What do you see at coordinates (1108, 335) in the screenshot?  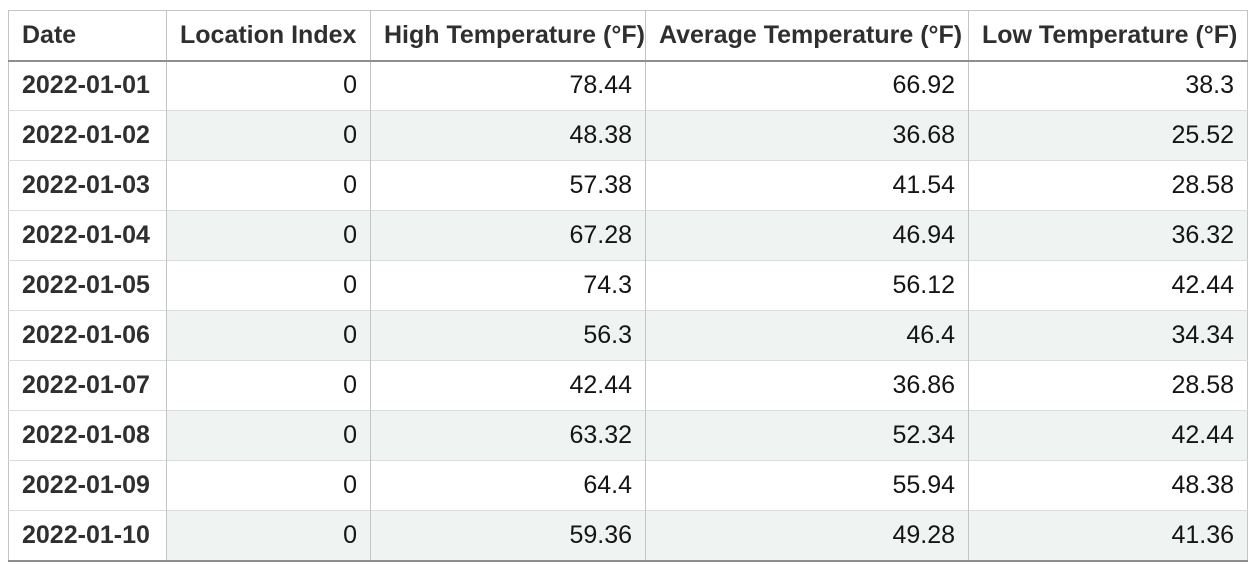 I see `table-cell: 34.34` at bounding box center [1108, 335].